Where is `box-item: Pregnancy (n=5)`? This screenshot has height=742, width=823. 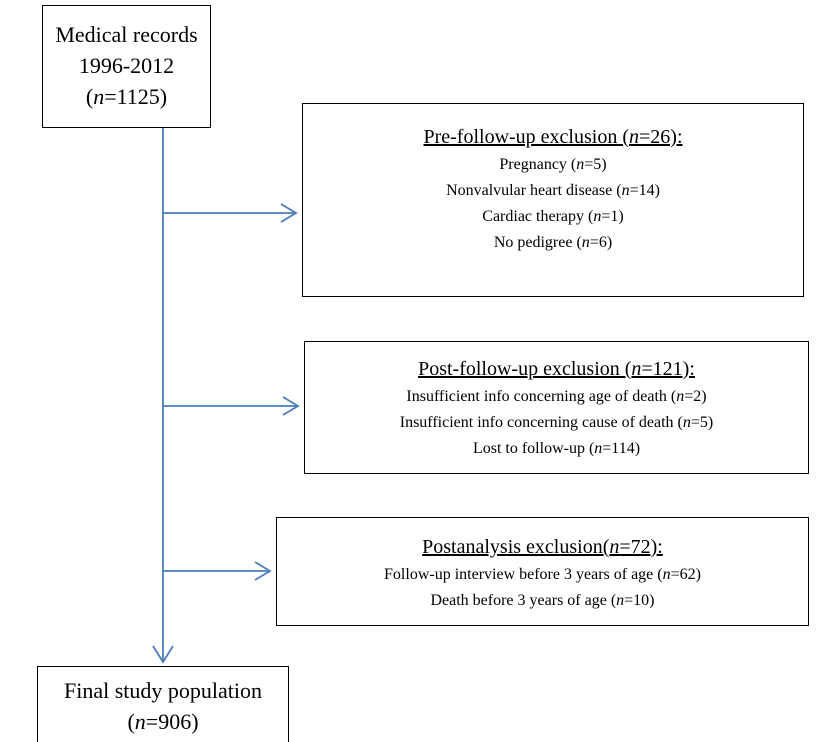 box-item: Pregnancy (n=5) is located at coordinates (553, 164).